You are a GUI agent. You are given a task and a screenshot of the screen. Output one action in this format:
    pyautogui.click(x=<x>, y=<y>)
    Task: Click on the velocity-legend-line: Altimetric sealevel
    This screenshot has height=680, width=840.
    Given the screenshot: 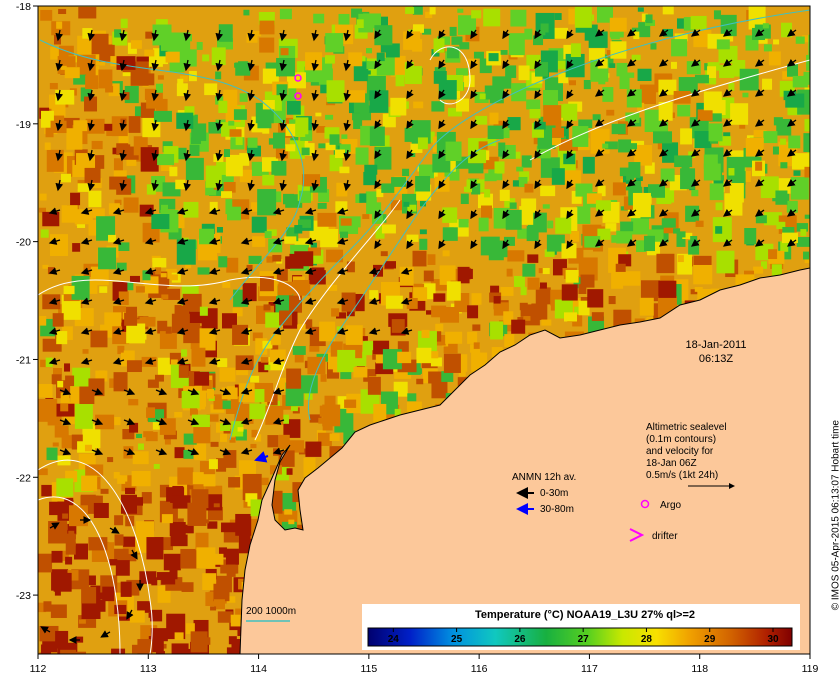 What is the action you would take?
    pyautogui.click(x=686, y=427)
    